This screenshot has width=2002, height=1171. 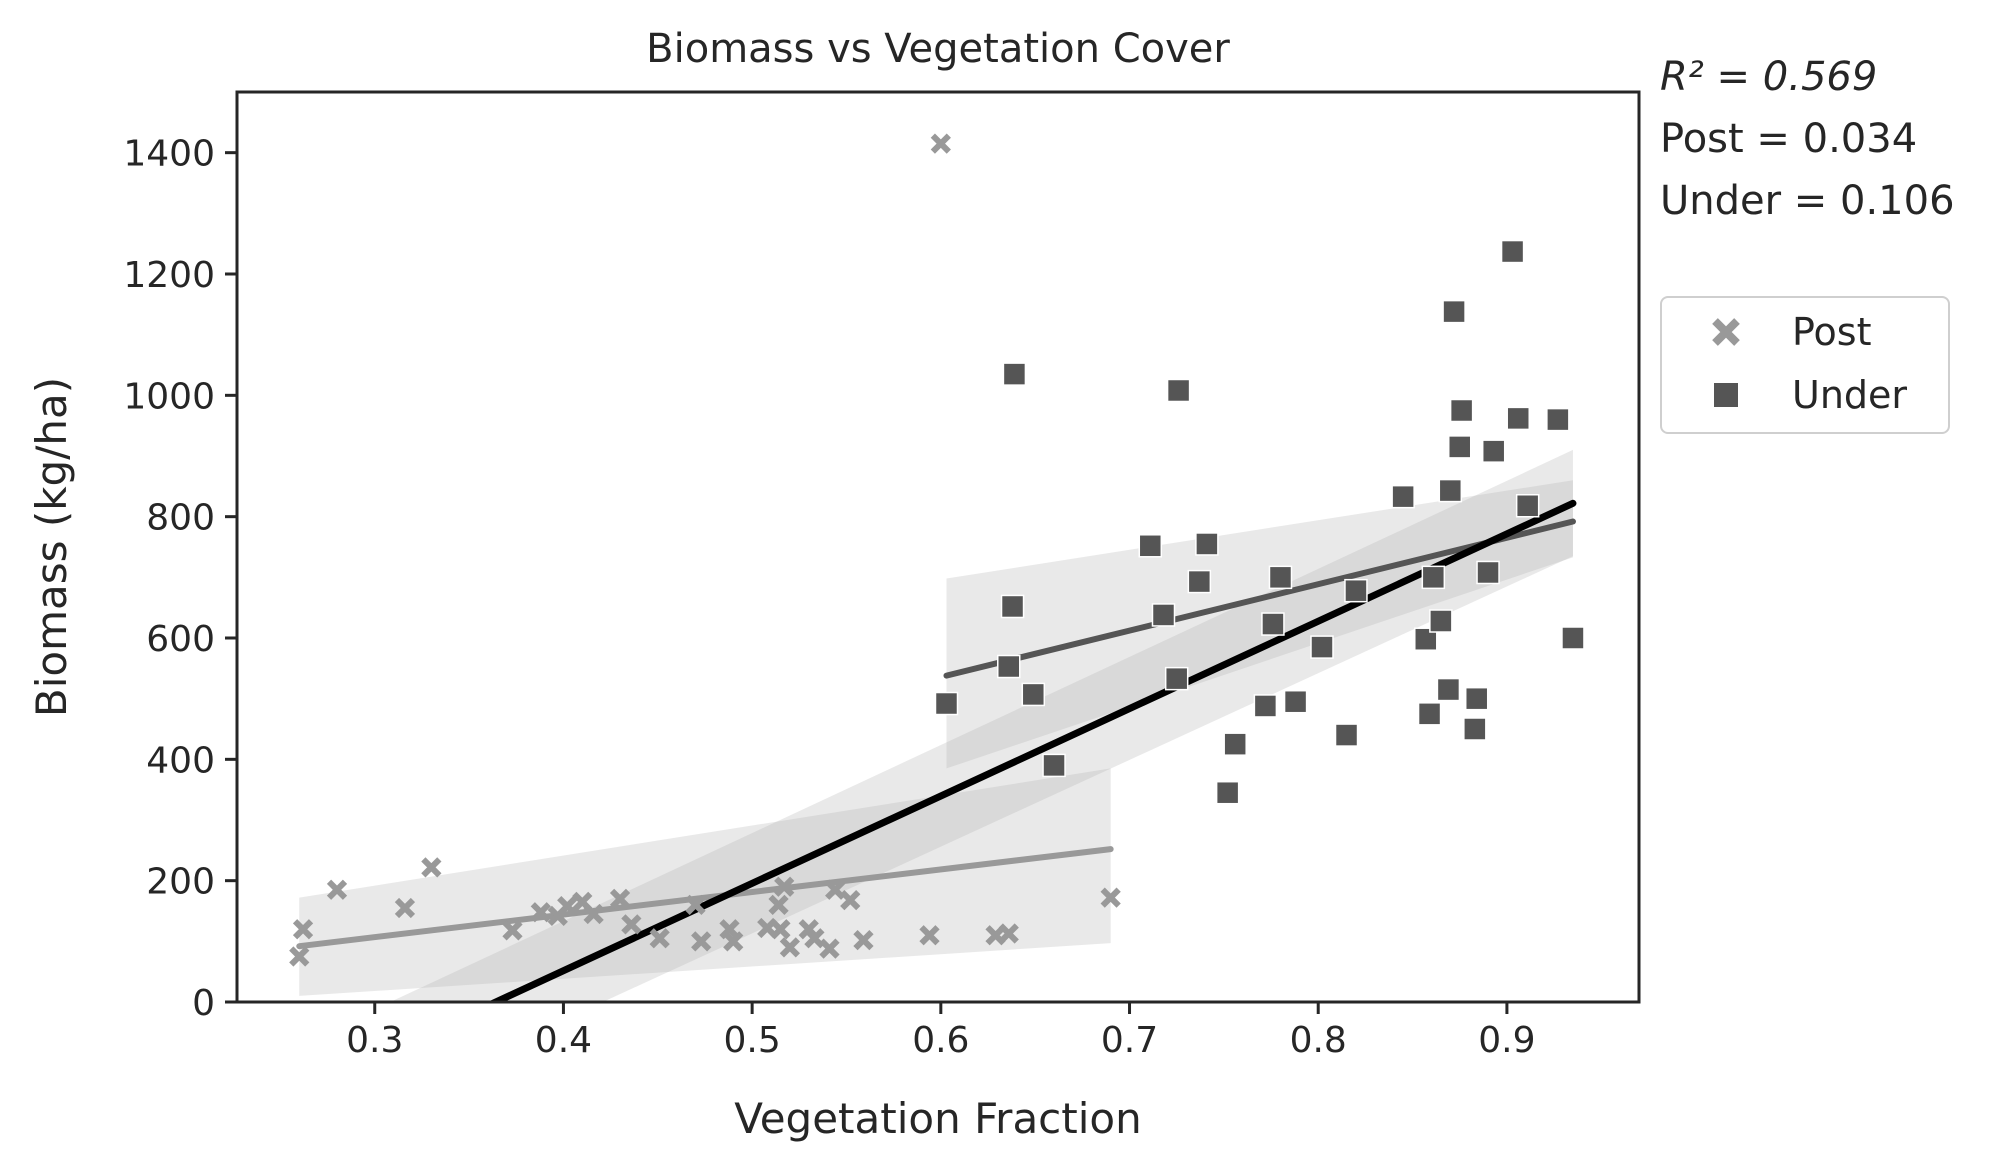 What do you see at coordinates (940, 1040) in the screenshot?
I see `x-tick-label: 0.6` at bounding box center [940, 1040].